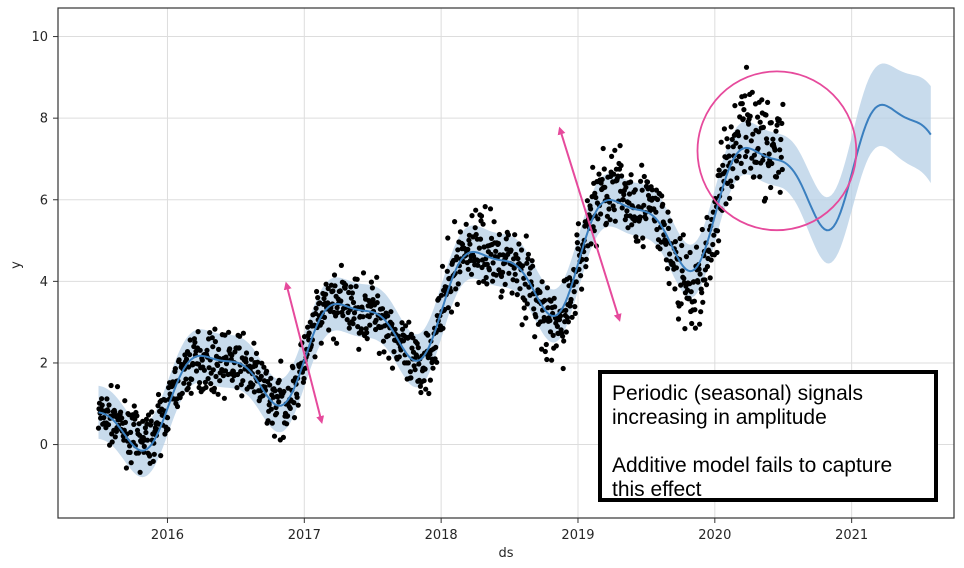 The height and width of the screenshot is (568, 964). What do you see at coordinates (44, 445) in the screenshot?
I see `y-tick-label: 0` at bounding box center [44, 445].